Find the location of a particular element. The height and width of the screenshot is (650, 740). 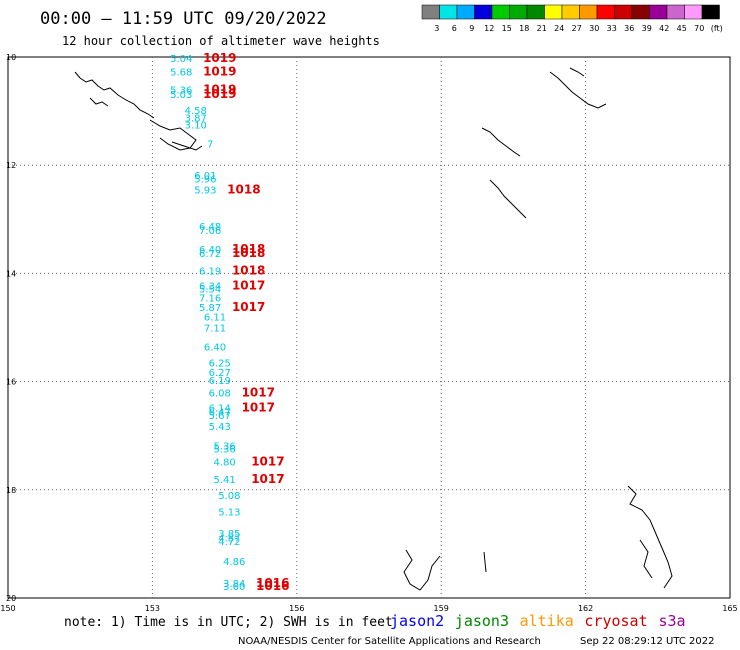

satellite-label: altika is located at coordinates (547, 621).